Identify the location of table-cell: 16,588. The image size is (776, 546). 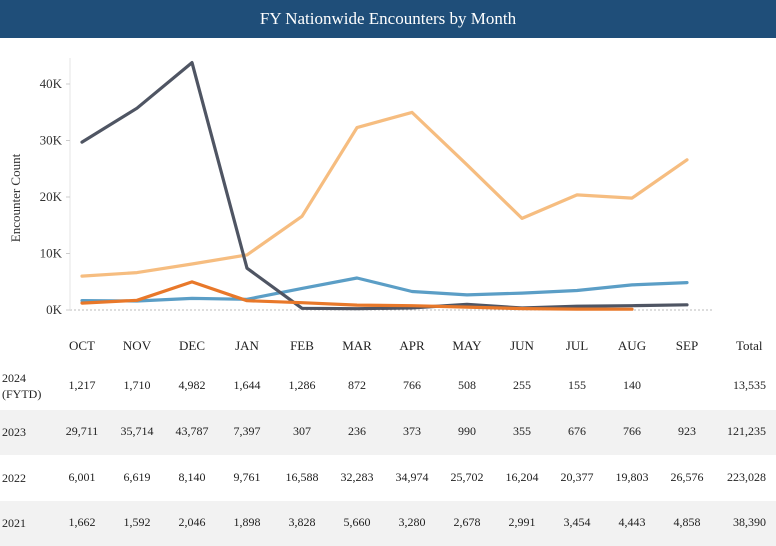
(302, 477).